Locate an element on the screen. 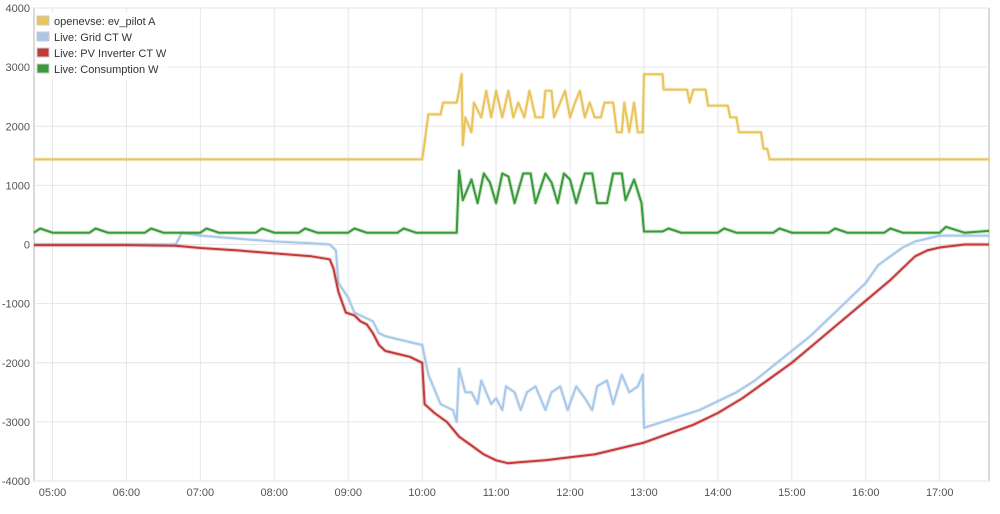  x-tick-label: 05:00 is located at coordinates (53, 493).